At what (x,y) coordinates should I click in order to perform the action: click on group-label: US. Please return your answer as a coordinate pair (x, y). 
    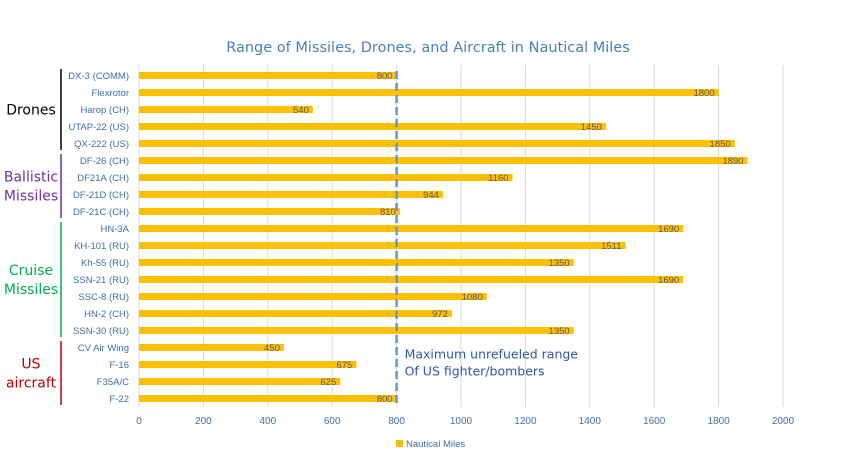
    Looking at the image, I should click on (30, 365).